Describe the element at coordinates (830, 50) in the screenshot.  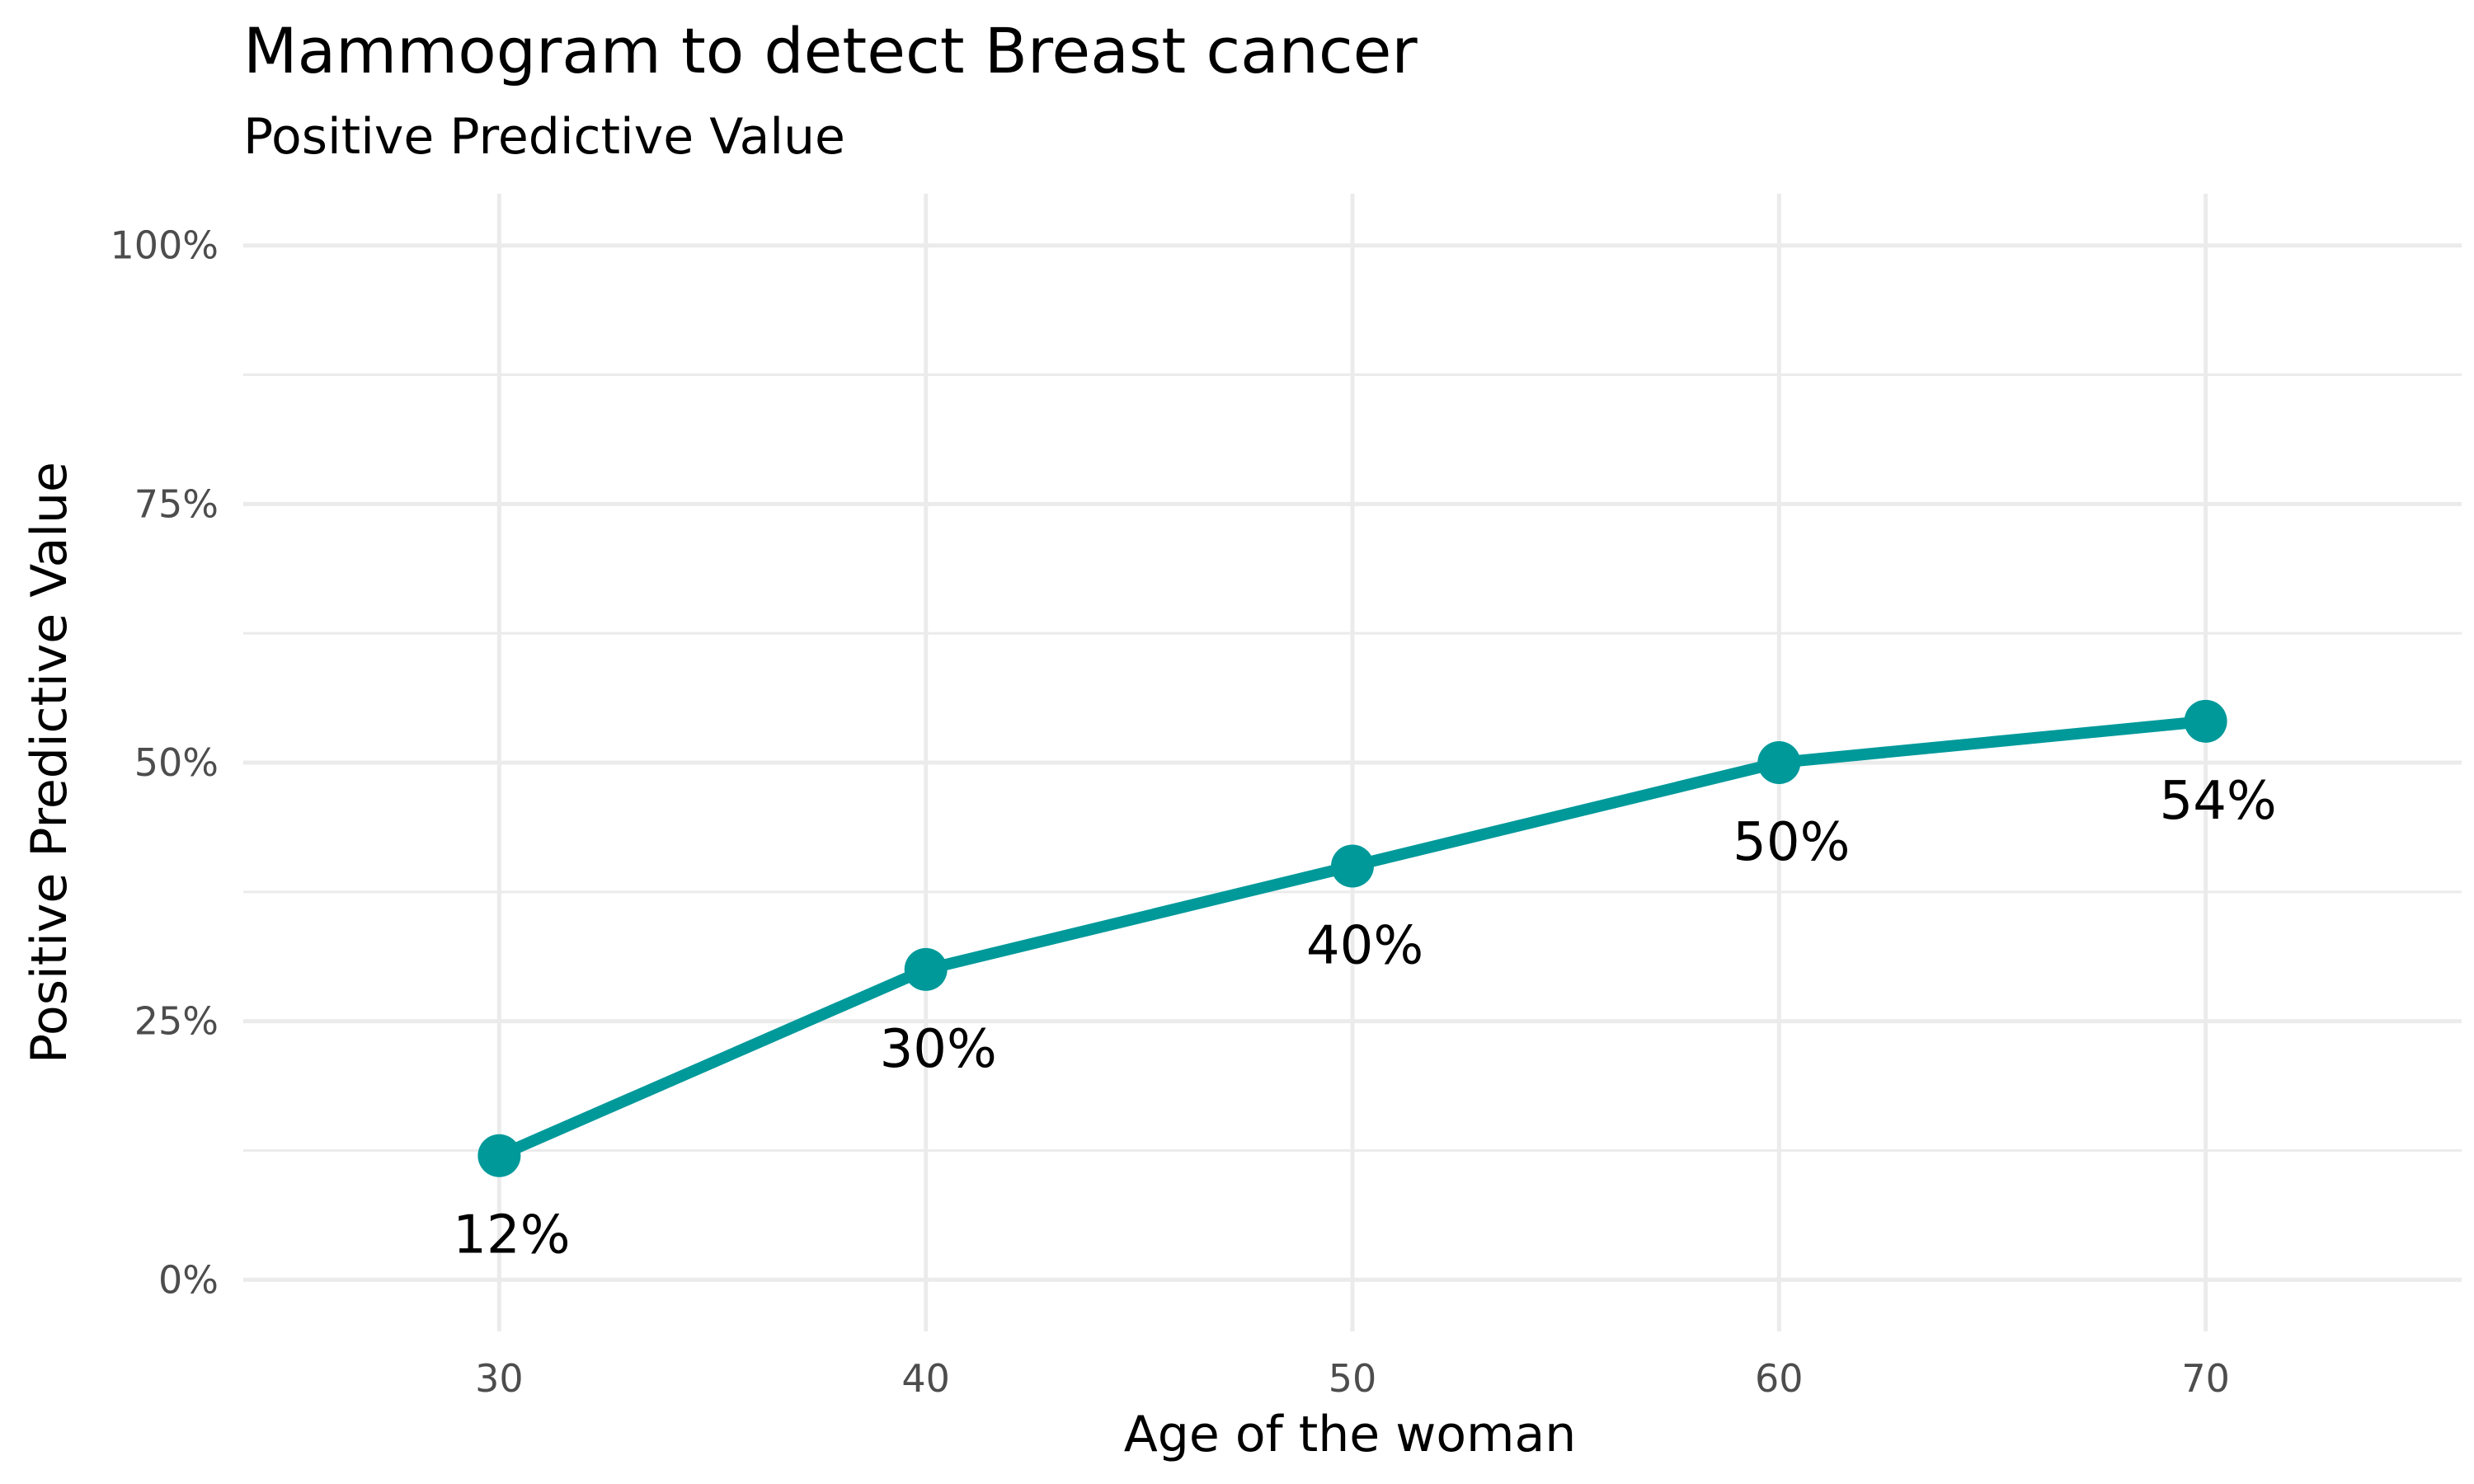
I see `chart-title: Mammogram to detect Breast cancer` at that location.